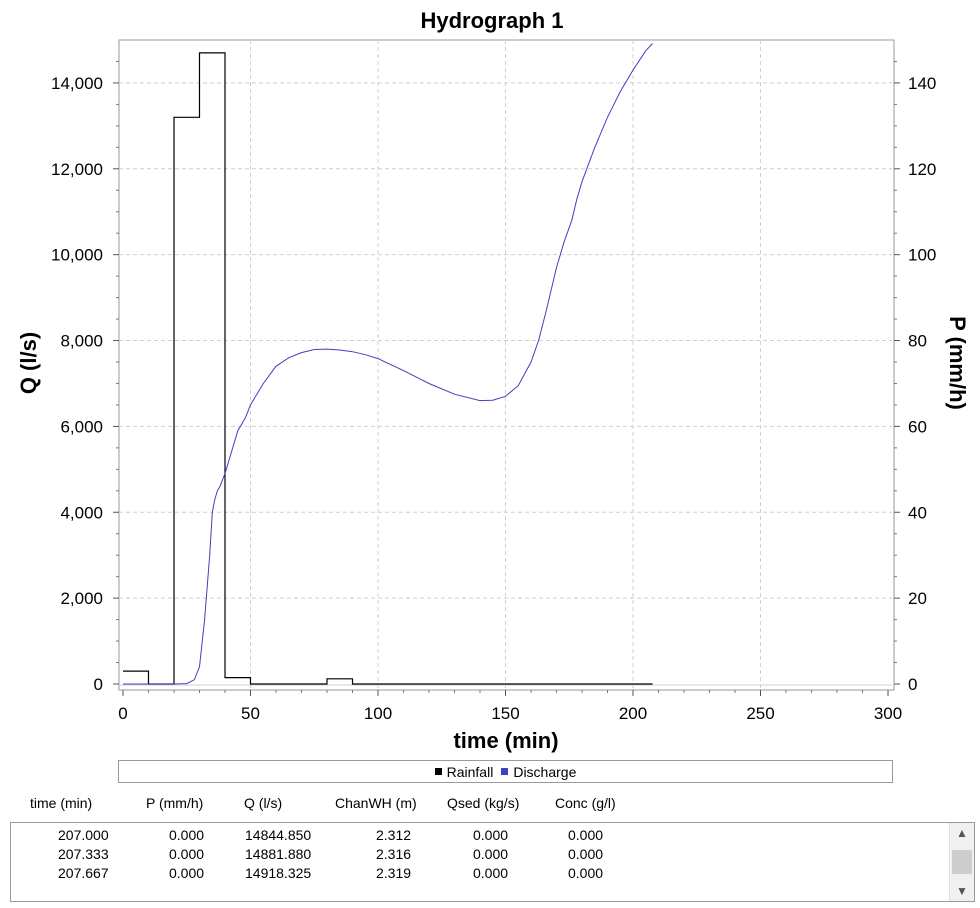  Describe the element at coordinates (585, 803) in the screenshot. I see `table-header-conc: Conc (g/l)` at that location.